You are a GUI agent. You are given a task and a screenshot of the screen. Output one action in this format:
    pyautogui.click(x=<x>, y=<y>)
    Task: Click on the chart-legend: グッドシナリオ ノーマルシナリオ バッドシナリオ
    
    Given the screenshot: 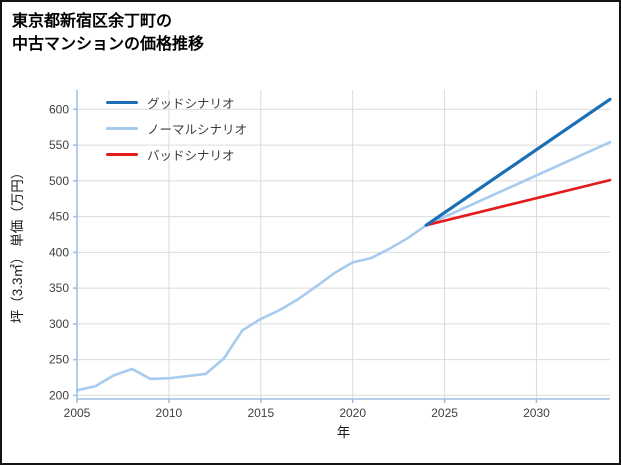 What is the action you would take?
    pyautogui.click(x=176, y=128)
    